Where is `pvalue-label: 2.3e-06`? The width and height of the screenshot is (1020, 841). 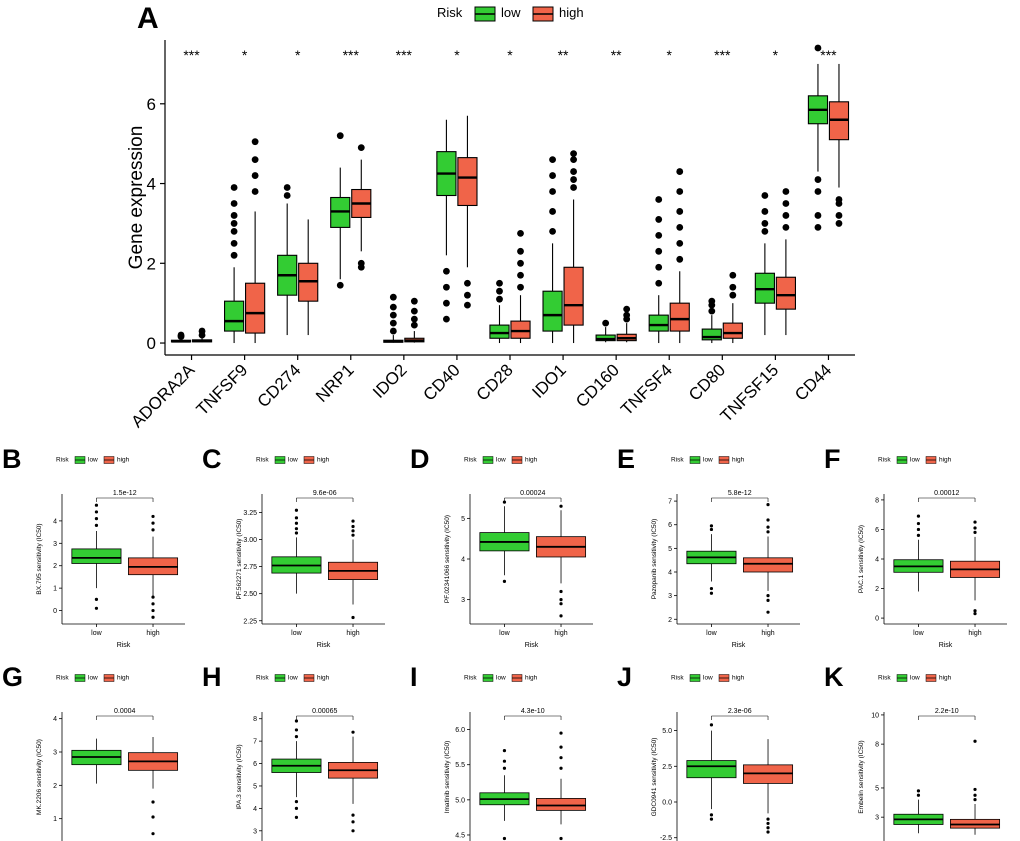
pvalue-label: 2.3e-06 is located at coordinates (740, 711).